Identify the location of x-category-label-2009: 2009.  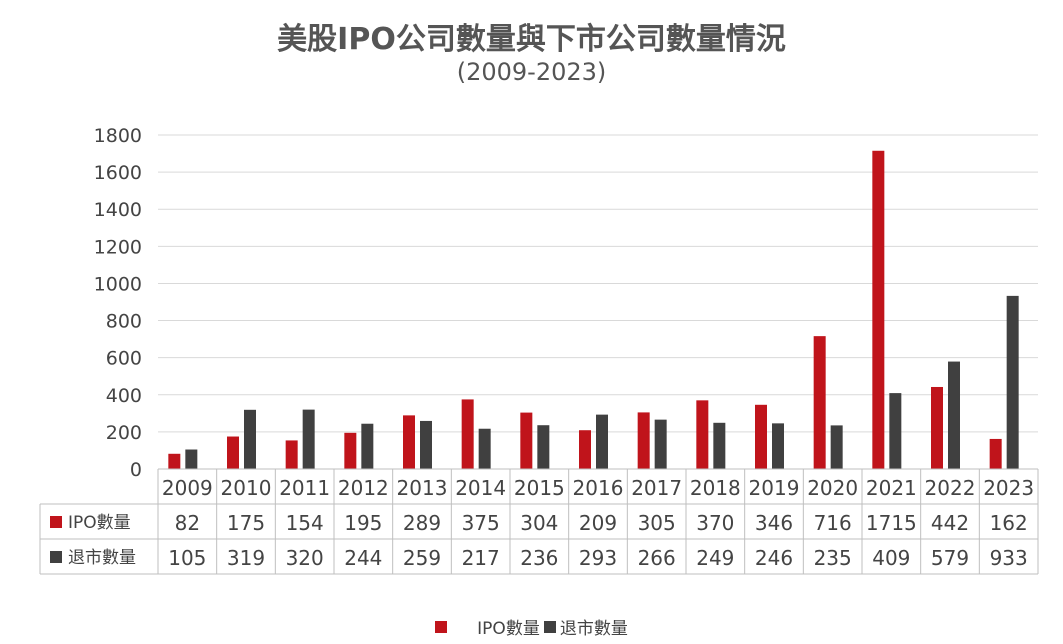
(187, 488).